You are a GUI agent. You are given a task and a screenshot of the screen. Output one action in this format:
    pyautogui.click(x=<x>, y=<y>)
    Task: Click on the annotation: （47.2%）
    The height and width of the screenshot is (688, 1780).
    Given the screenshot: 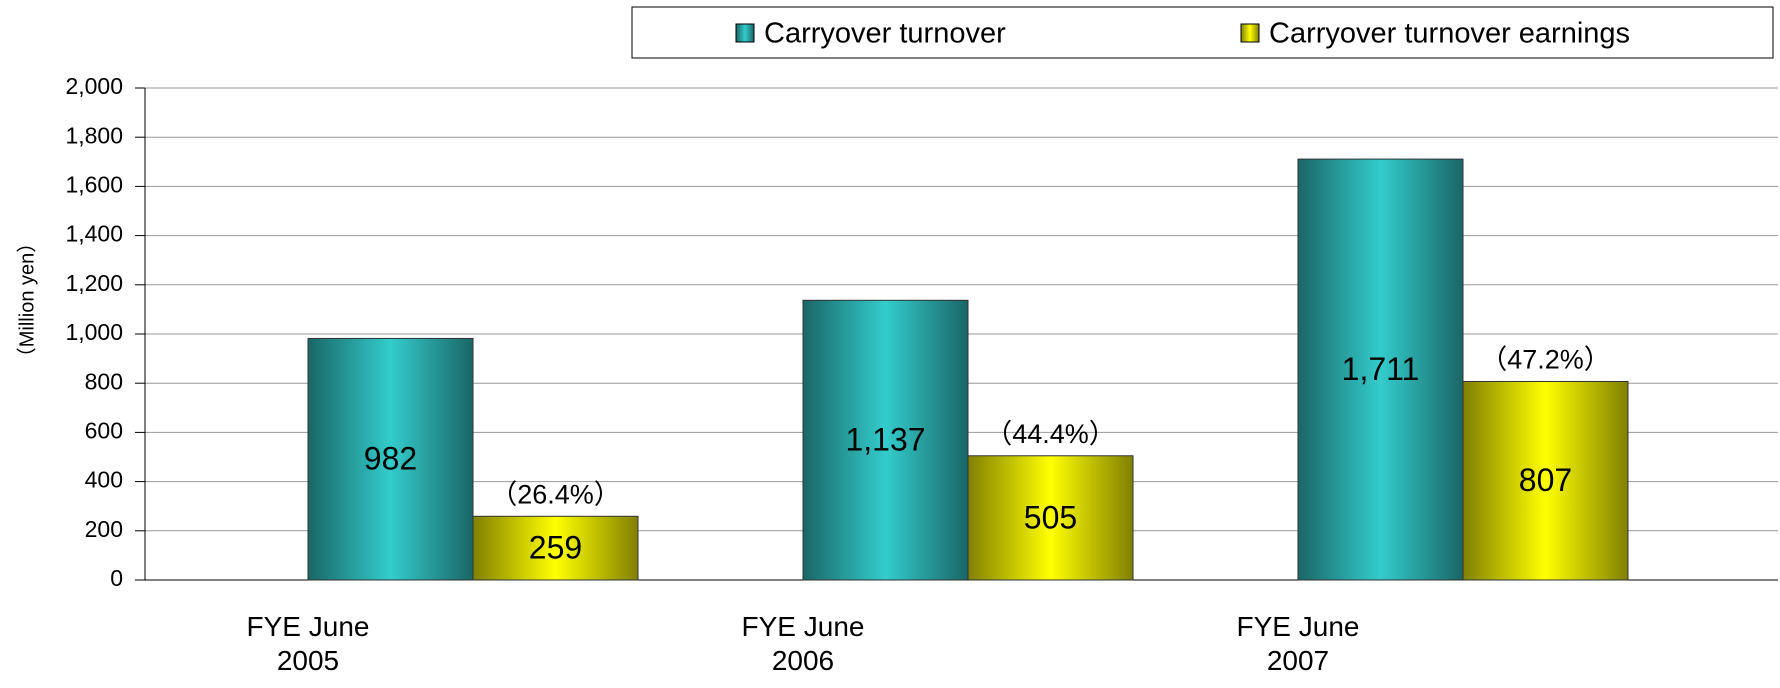 What is the action you would take?
    pyautogui.click(x=1545, y=360)
    